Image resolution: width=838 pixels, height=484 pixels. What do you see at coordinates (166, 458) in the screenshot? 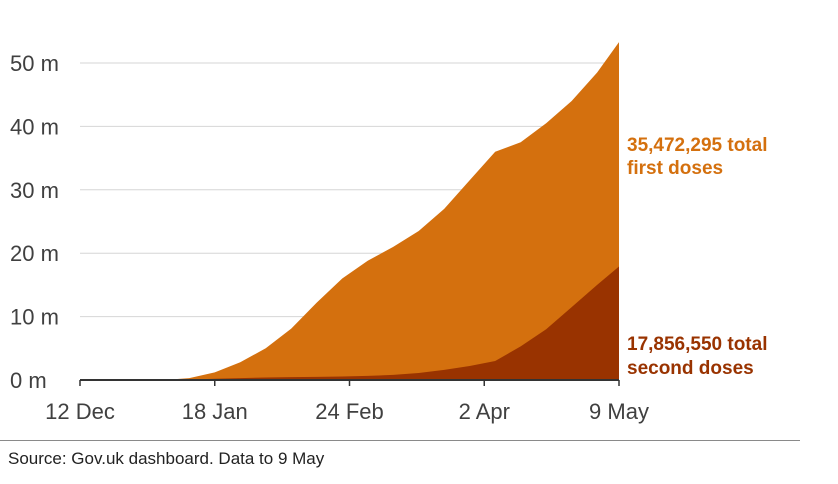
I see `source-note: Source: Gov.uk dashboard. Data to 9 May` at bounding box center [166, 458].